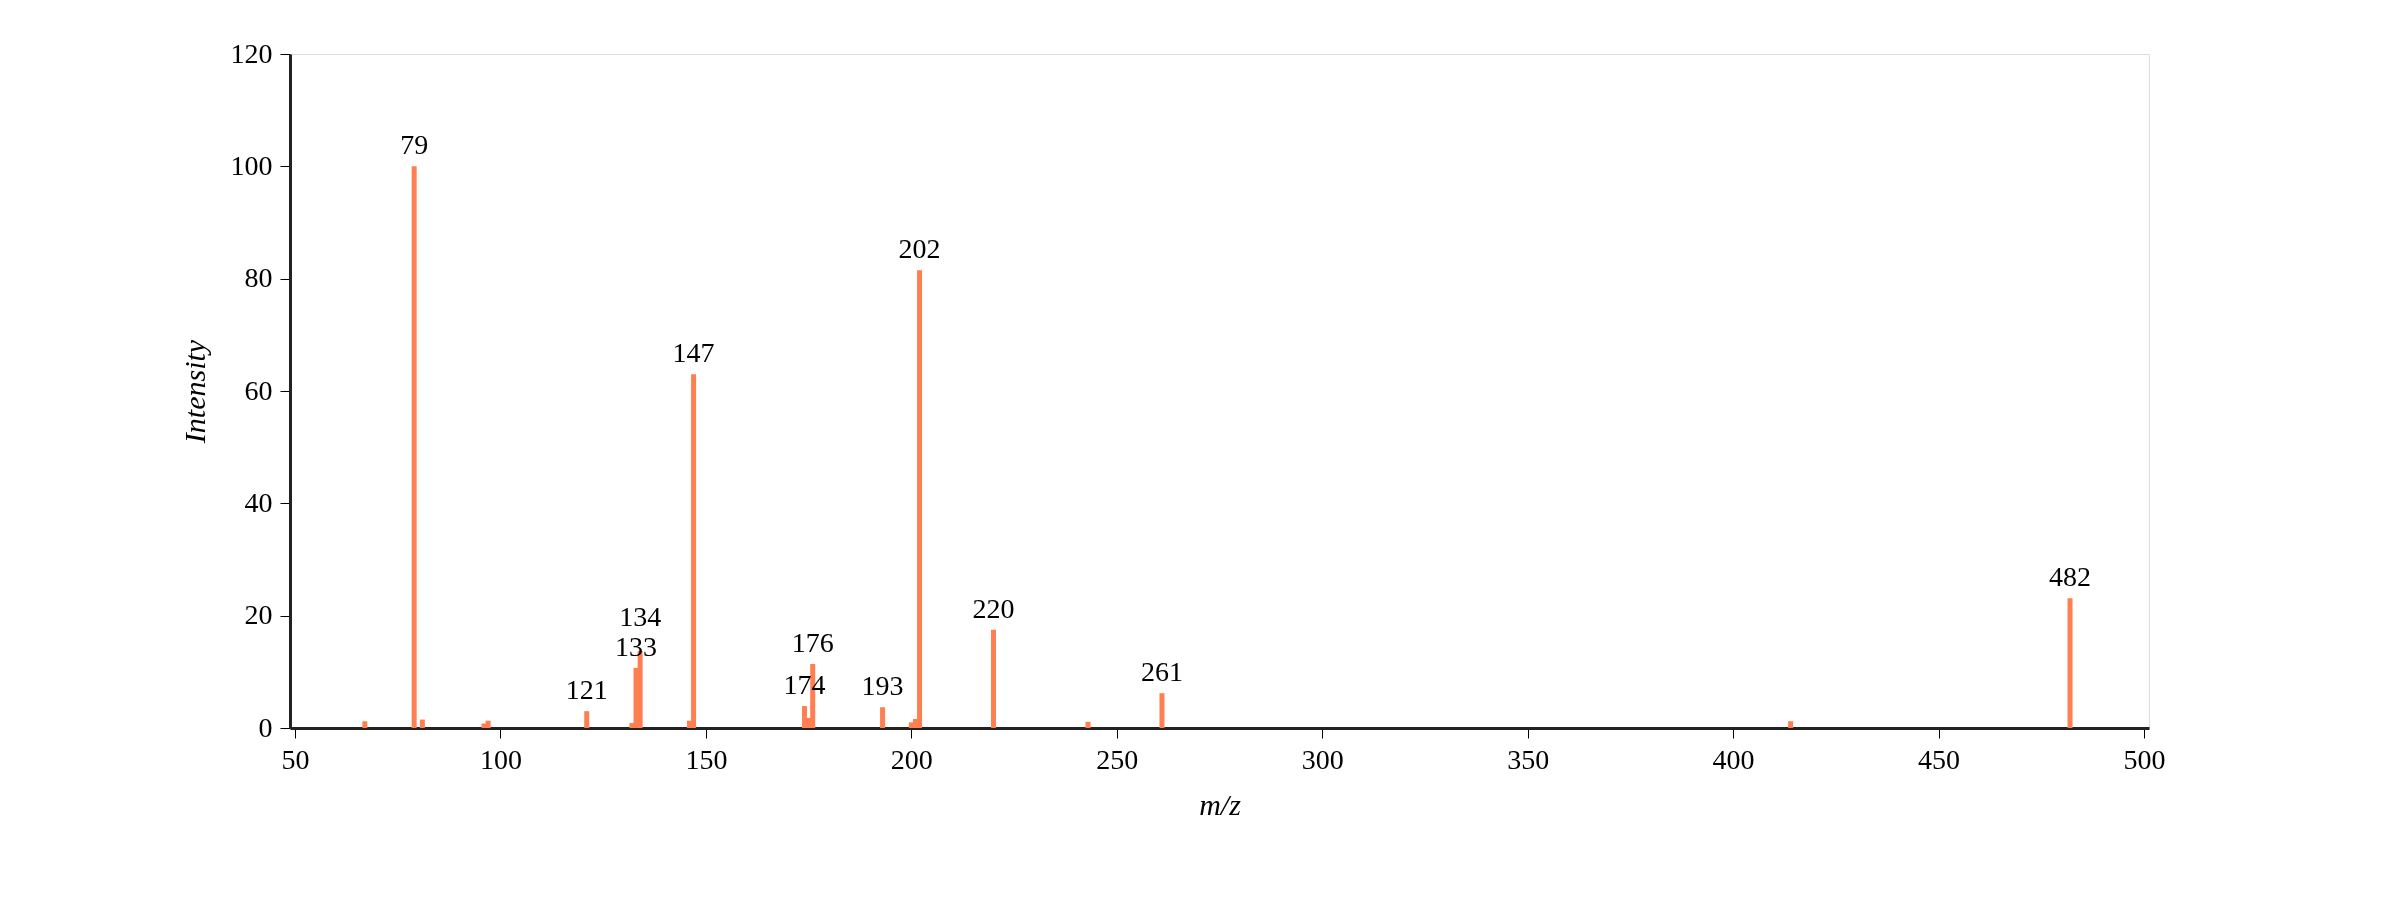 This screenshot has height=900, width=2400. What do you see at coordinates (265, 727) in the screenshot?
I see `y-tick-label: 0` at bounding box center [265, 727].